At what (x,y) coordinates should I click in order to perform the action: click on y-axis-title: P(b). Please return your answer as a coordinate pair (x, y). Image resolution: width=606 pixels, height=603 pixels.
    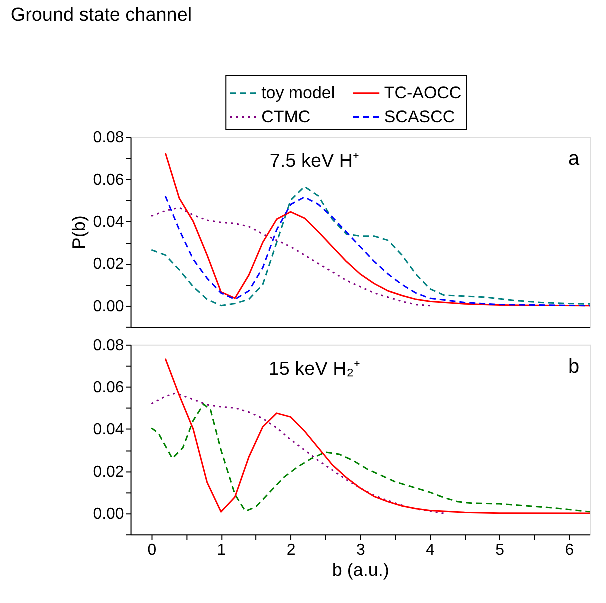
    Looking at the image, I should click on (79, 233).